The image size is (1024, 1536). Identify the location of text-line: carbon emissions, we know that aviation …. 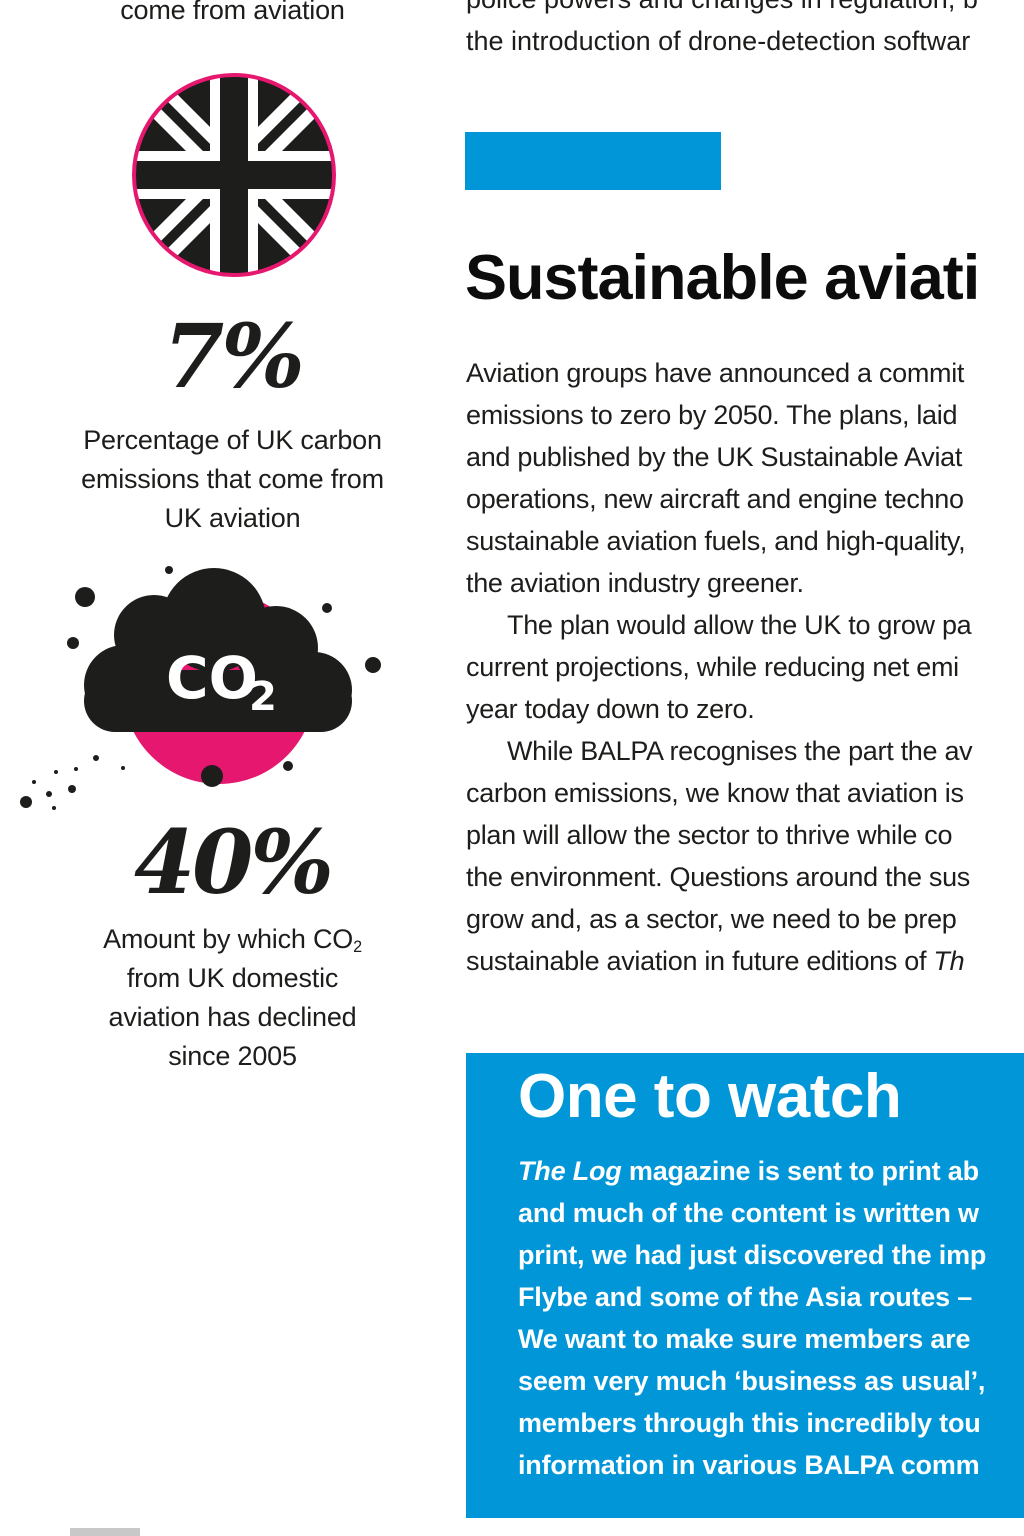
(715, 793).